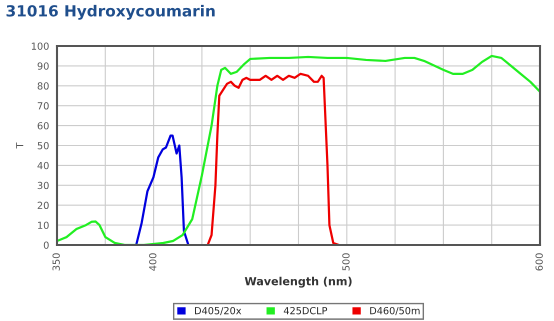 This screenshot has height=321, width=554. Describe the element at coordinates (43, 166) in the screenshot. I see `y-tick-label: 40` at that location.